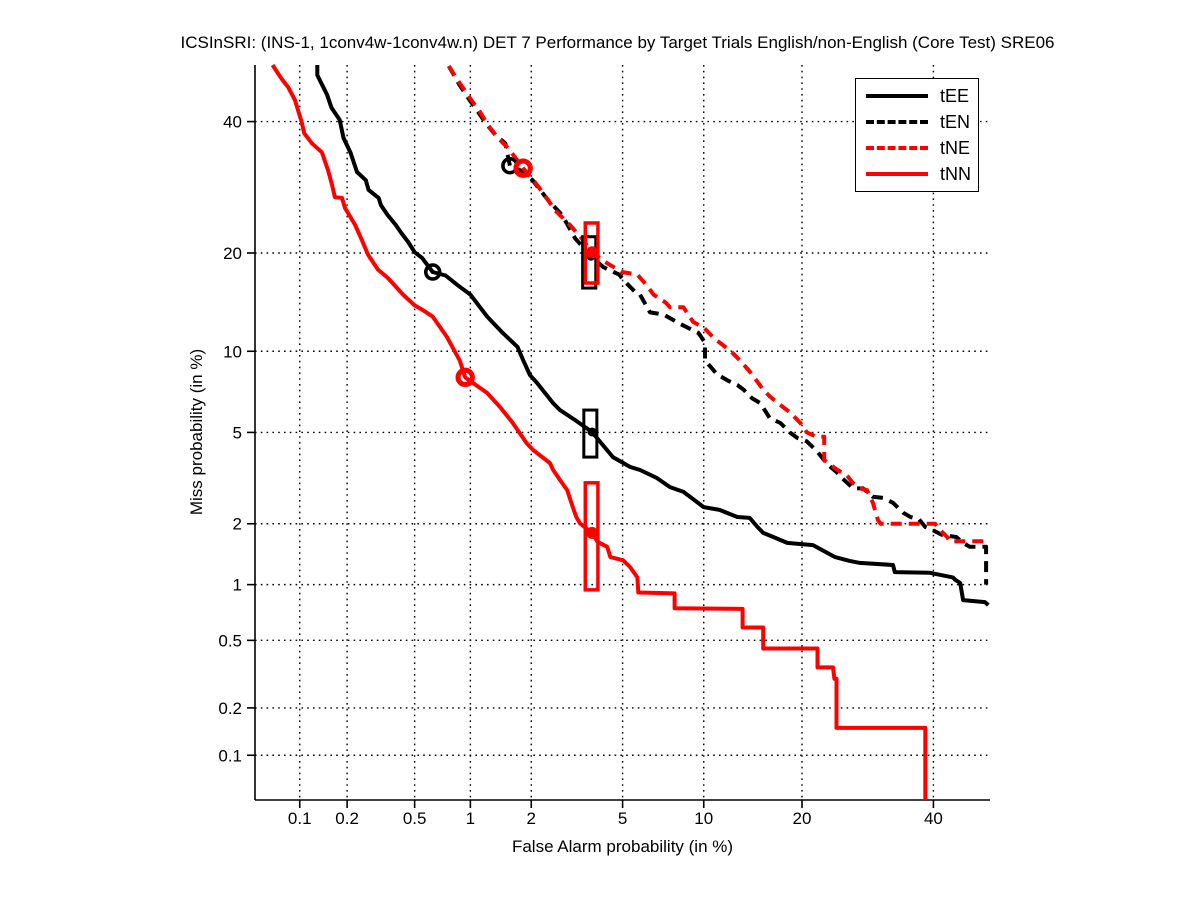  Describe the element at coordinates (592, 252) in the screenshot. I see `marker-box-dot-tNE` at that location.